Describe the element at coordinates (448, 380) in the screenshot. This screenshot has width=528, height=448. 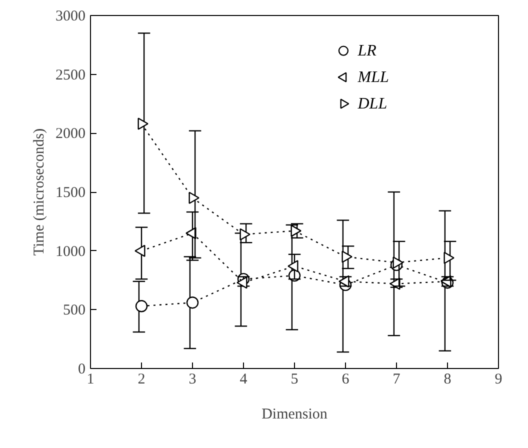
I see `x-tick-label: 8` at that location.